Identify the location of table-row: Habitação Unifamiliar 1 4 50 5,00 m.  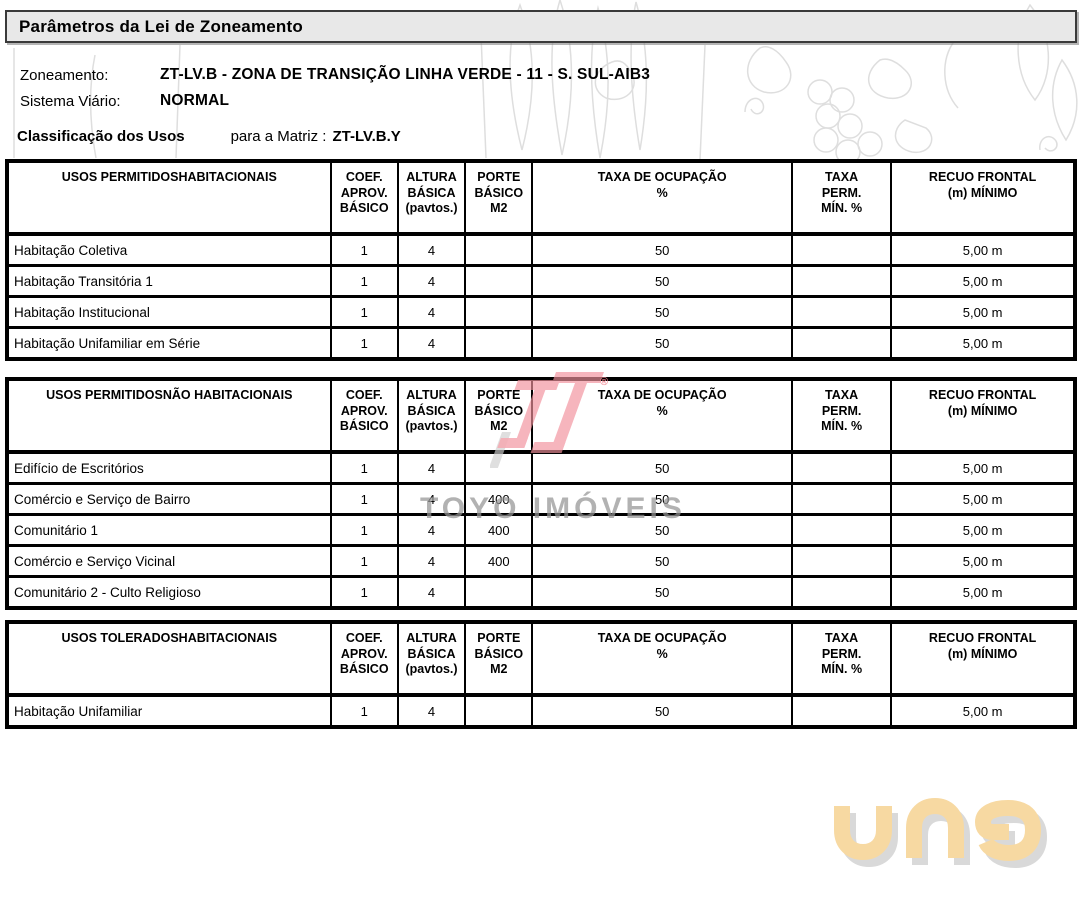
(541, 711).